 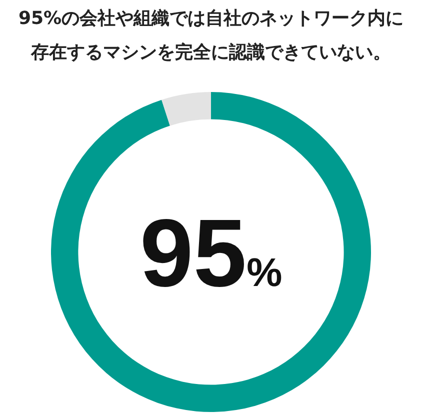 I want to click on text: 95%, so click(x=211, y=253).